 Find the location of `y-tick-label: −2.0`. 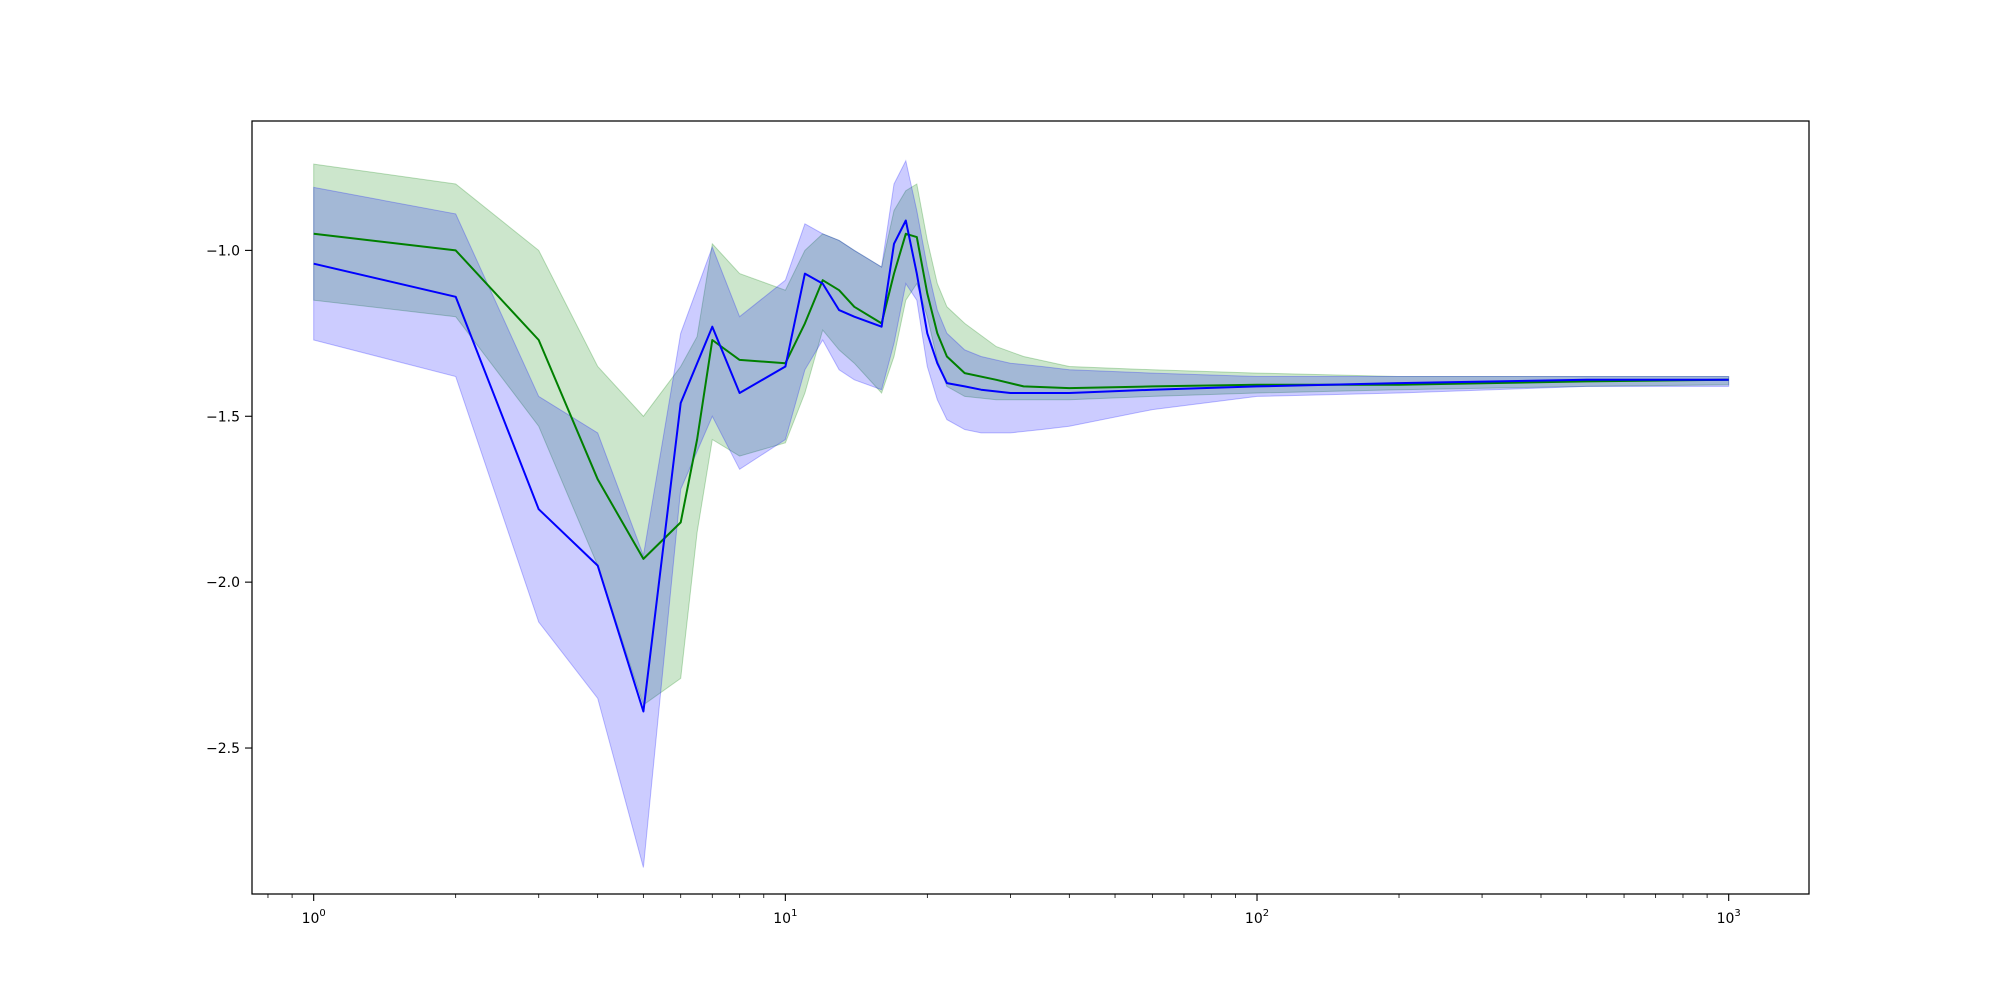

y-tick-label: −2.0 is located at coordinates (223, 583).